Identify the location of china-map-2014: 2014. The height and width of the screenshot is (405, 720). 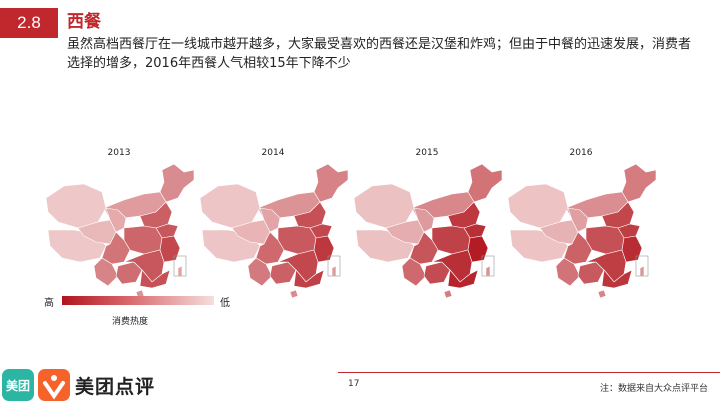
(280, 223).